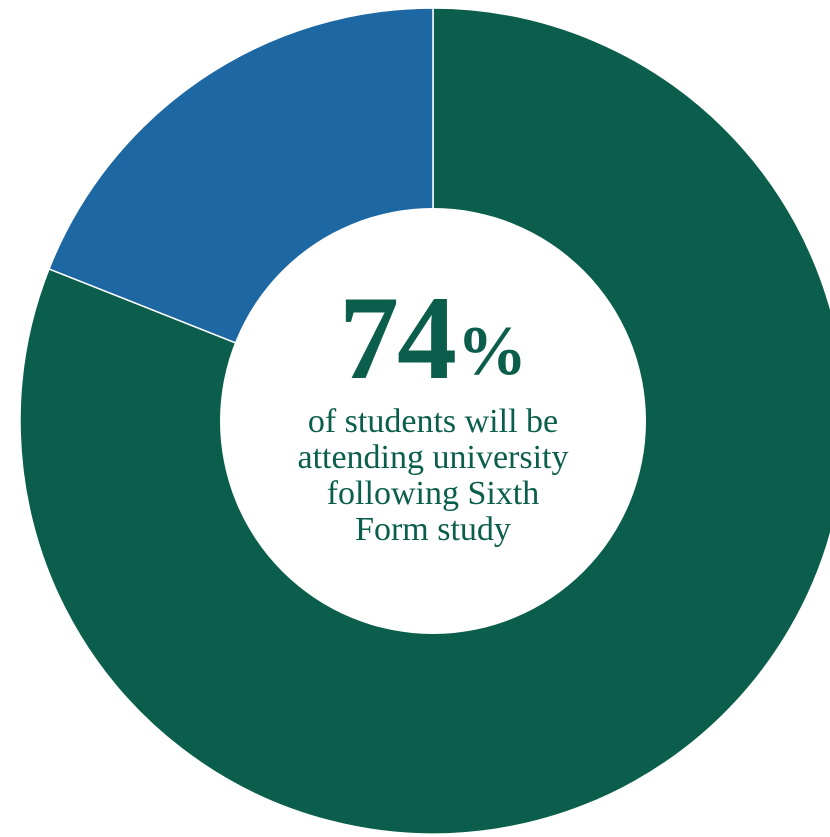  I want to click on caption-line: of students will be, so click(433, 421).